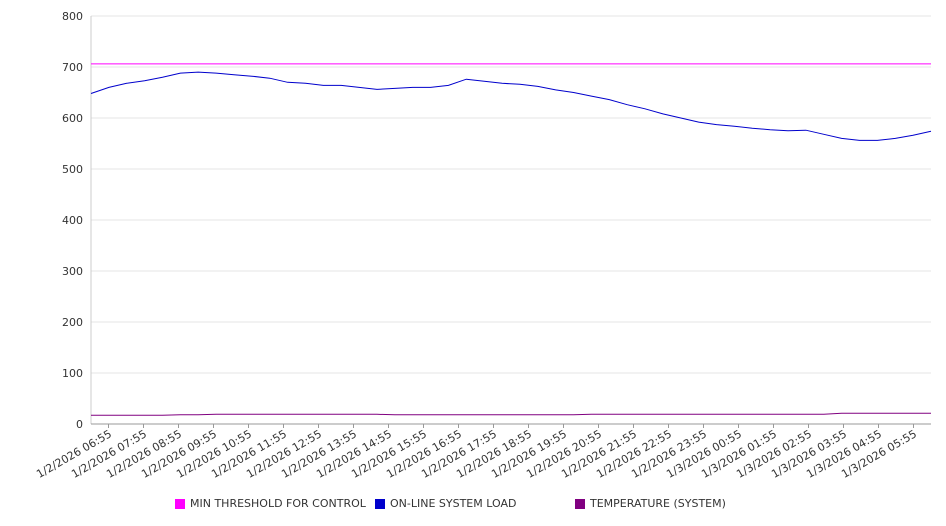 The width and height of the screenshot is (946, 526). I want to click on legend-swatch-min-threshold, so click(180, 503).